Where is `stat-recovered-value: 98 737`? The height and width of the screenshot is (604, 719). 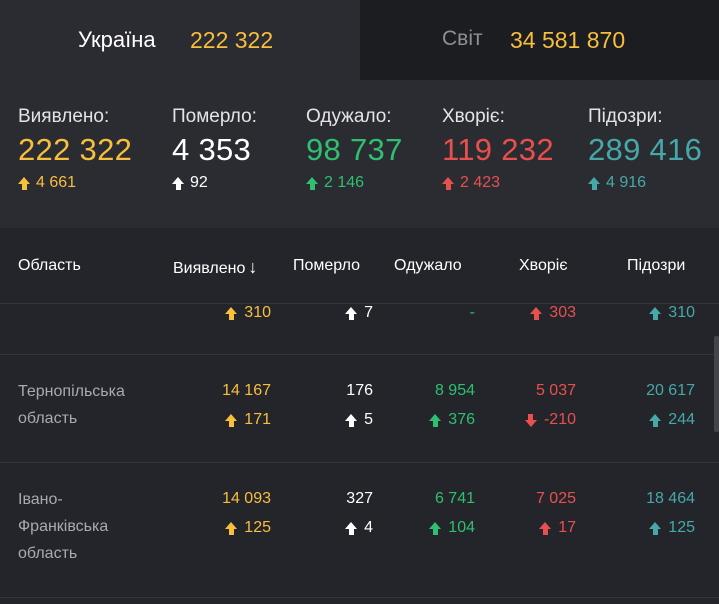 stat-recovered-value: 98 737 is located at coordinates (354, 149).